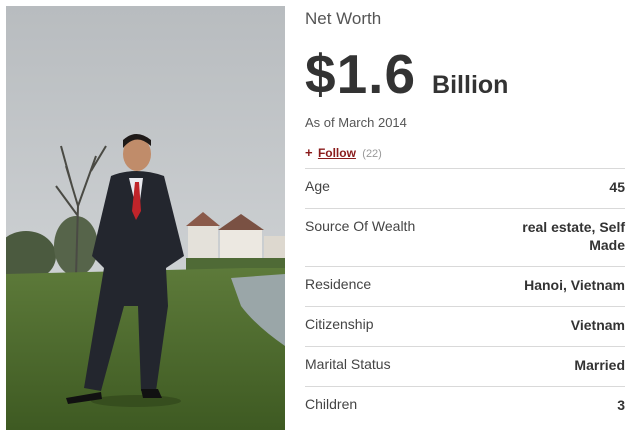  Describe the element at coordinates (621, 405) in the screenshot. I see `stat-value: 3` at that location.